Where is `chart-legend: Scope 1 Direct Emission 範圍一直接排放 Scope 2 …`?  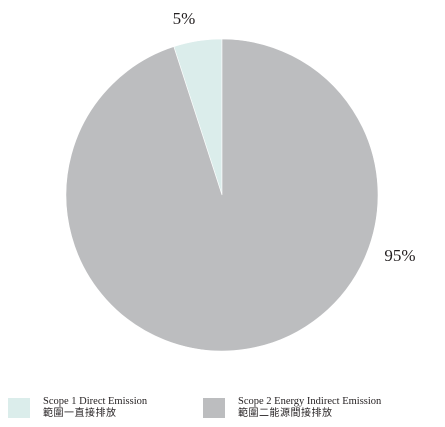
chart-legend: Scope 1 Direct Emission 範圍一直接排放 Scope 2 … is located at coordinates (222, 411).